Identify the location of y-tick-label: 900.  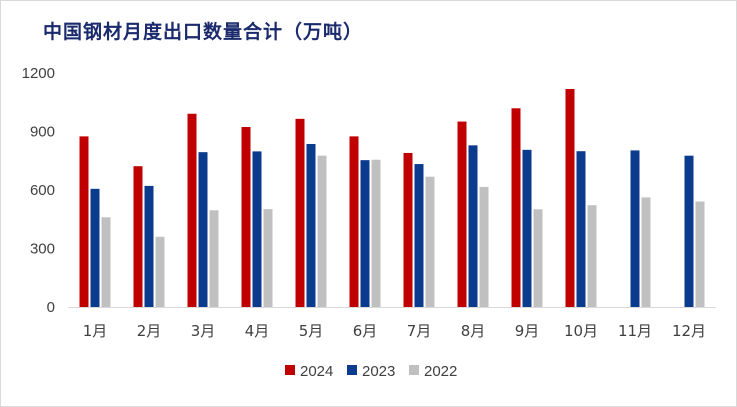
(42, 132).